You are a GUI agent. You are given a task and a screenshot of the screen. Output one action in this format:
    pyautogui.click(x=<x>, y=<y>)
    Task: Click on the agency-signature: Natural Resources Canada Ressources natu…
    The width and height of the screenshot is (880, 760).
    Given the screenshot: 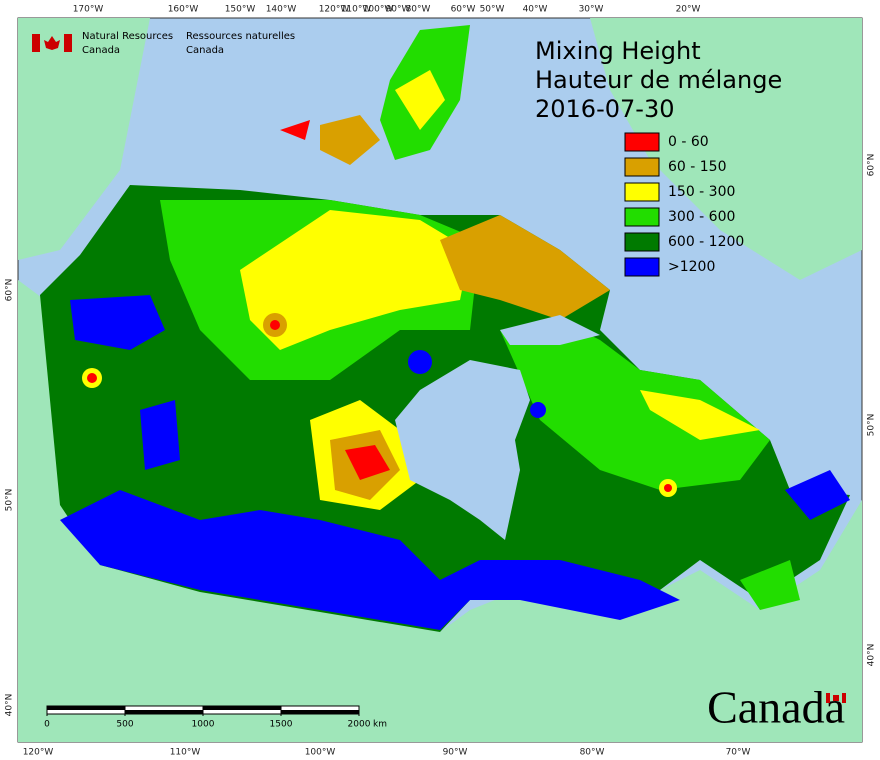 What is the action you would take?
    pyautogui.click(x=163, y=43)
    